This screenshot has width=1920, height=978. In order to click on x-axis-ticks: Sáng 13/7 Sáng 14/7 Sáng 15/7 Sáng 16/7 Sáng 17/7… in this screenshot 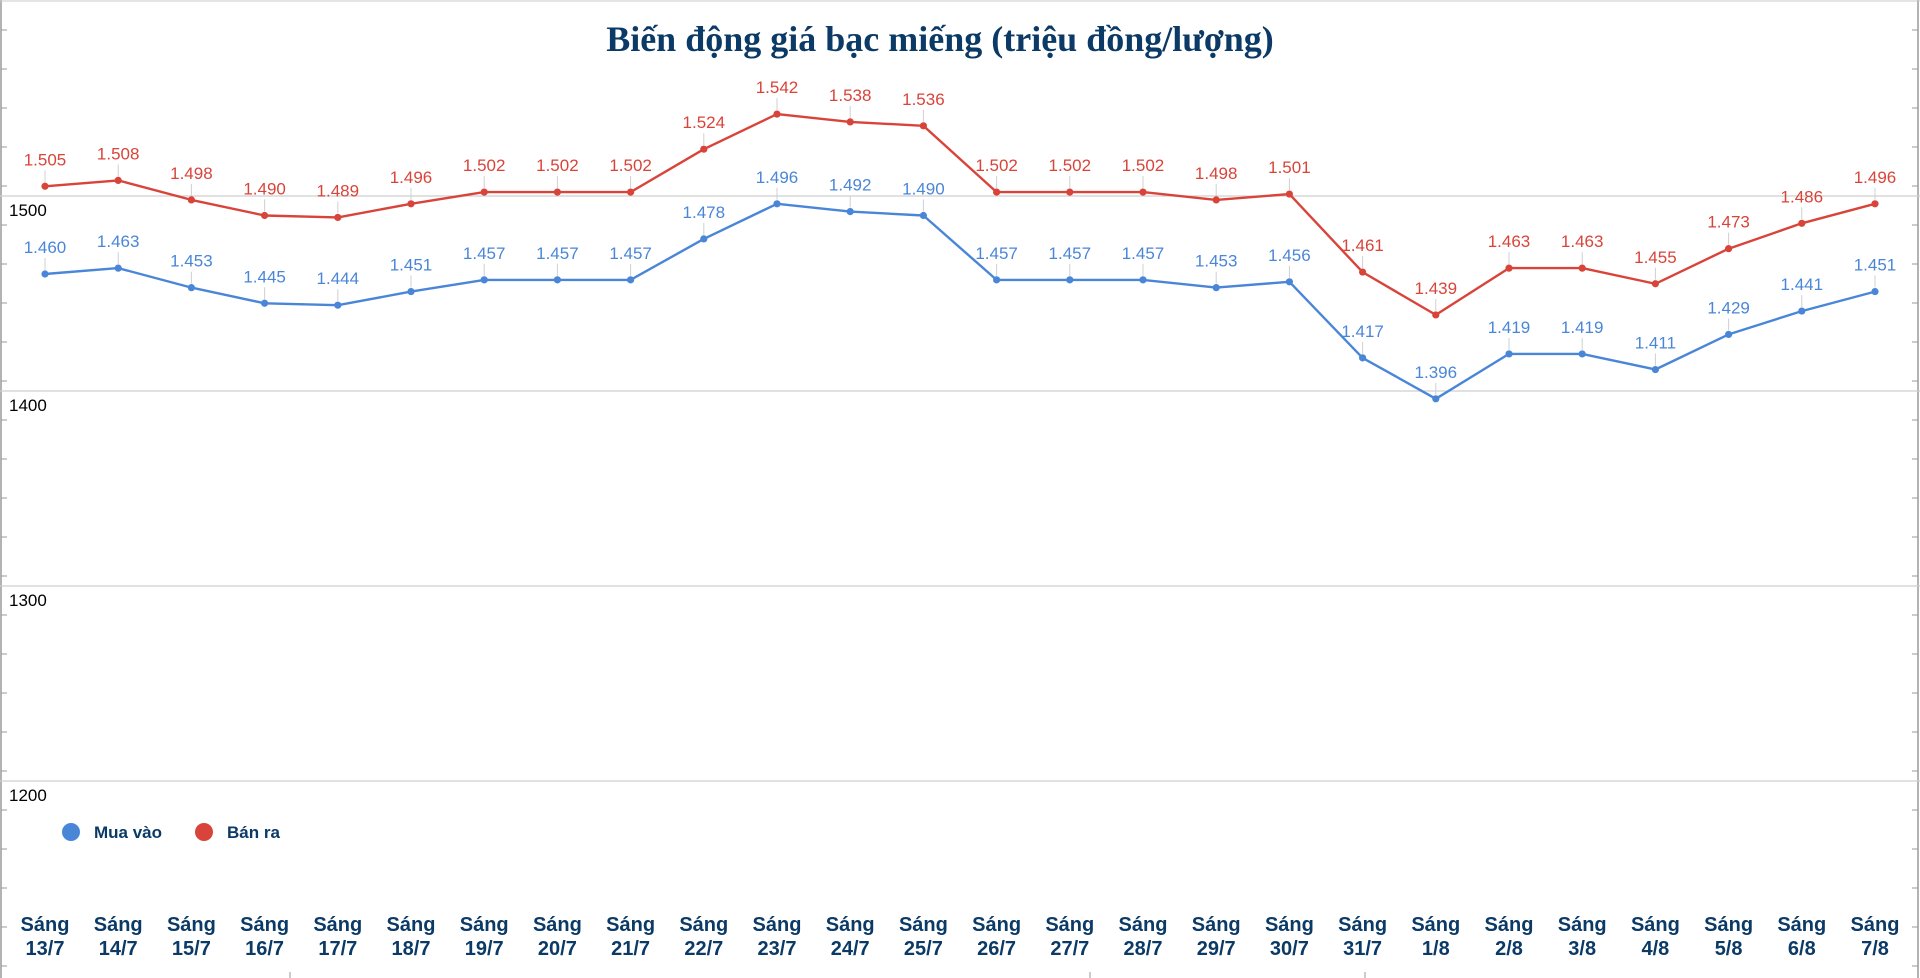, I will do `click(960, 937)`.